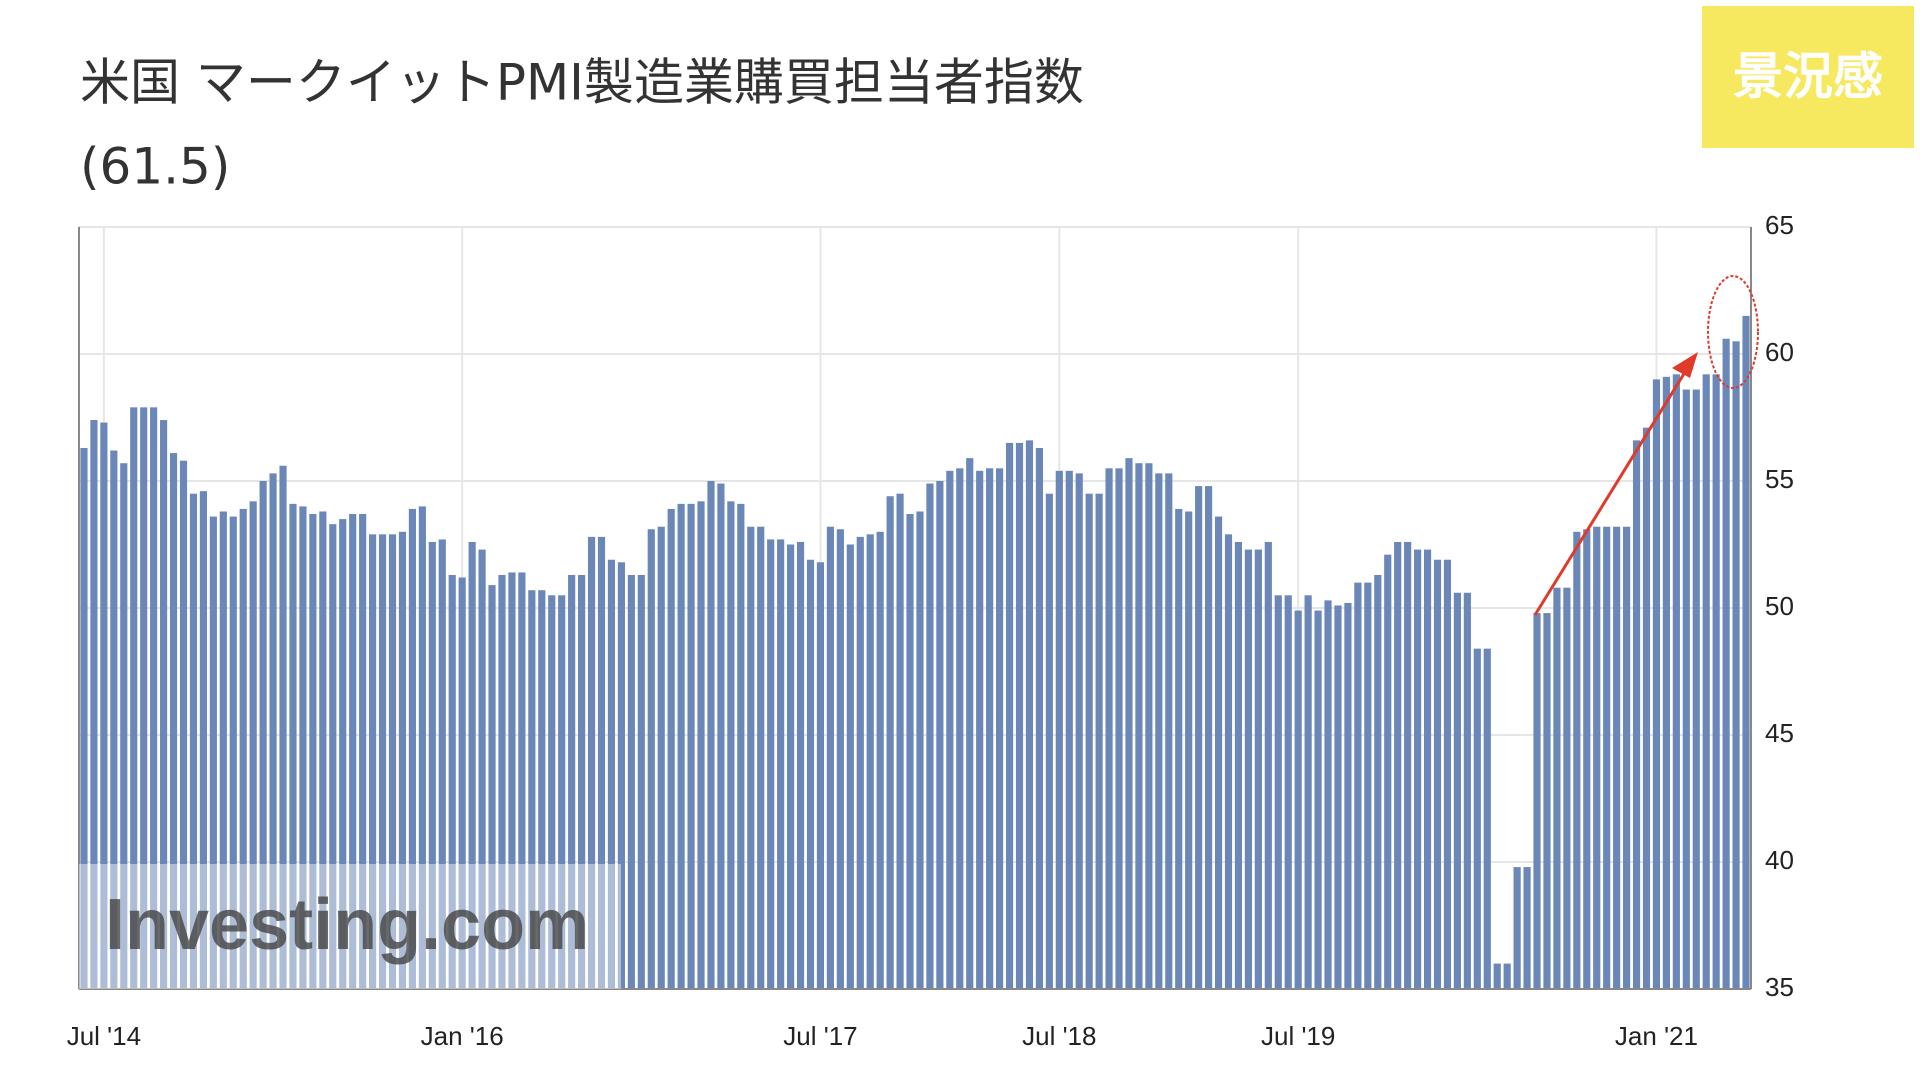  I want to click on annotation-arrowhead, so click(1685, 365).